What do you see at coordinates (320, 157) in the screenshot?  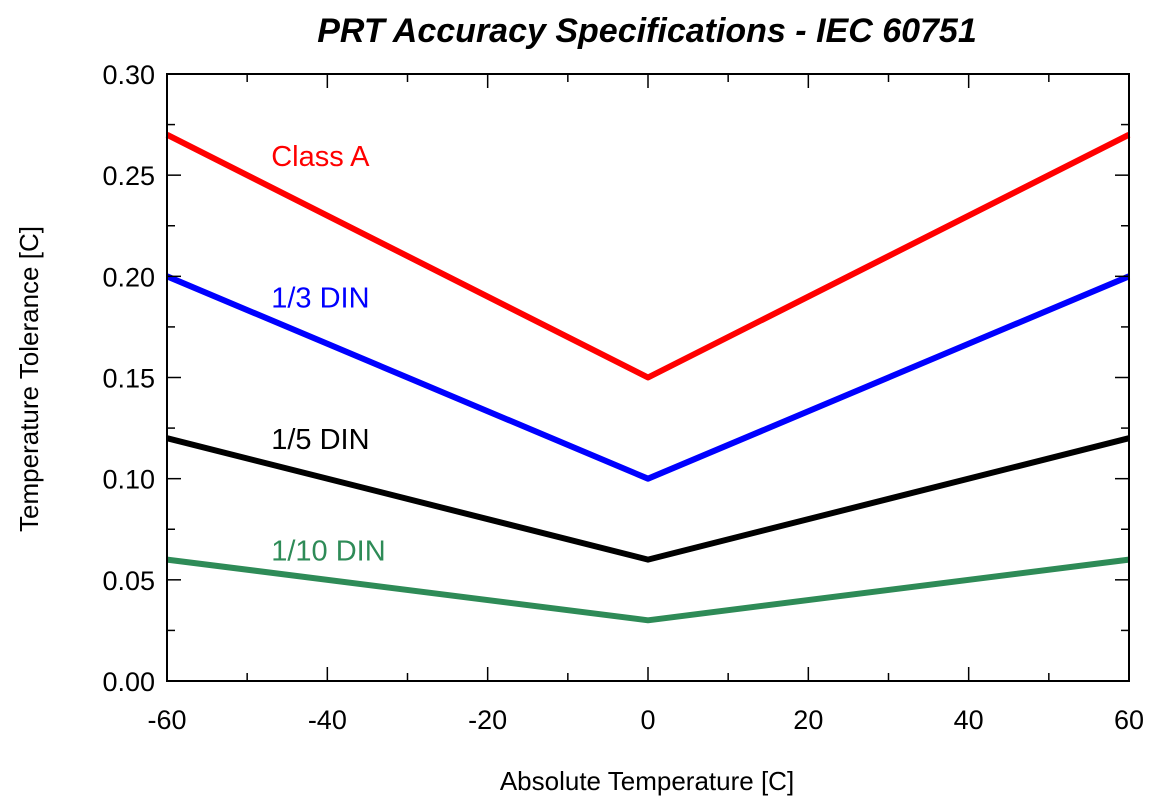 I see `series-label-class-a: Class A` at bounding box center [320, 157].